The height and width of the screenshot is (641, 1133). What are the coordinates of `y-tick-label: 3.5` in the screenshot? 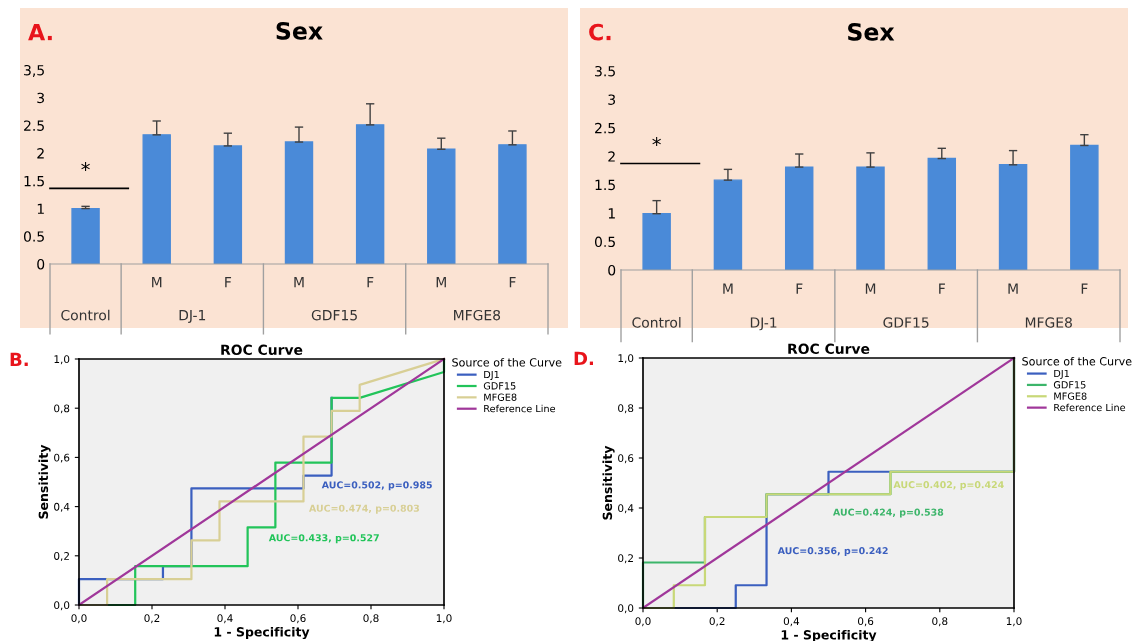 It's located at (605, 71).